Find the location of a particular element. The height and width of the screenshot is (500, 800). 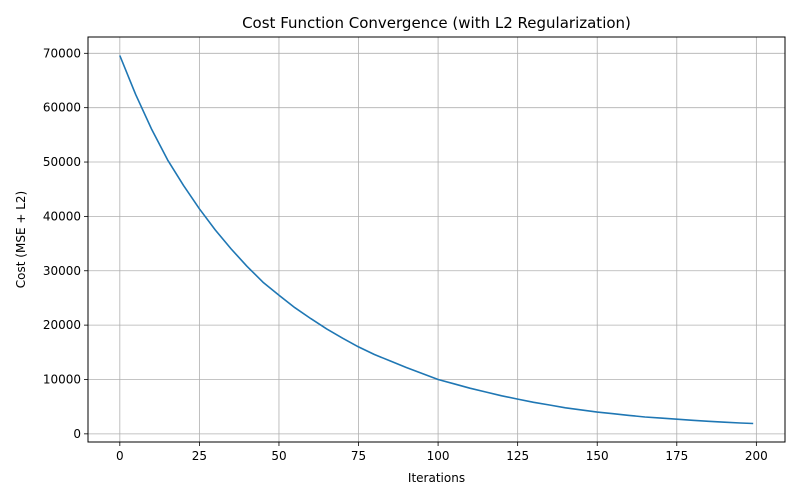

x-tick-label: 75 is located at coordinates (358, 456).